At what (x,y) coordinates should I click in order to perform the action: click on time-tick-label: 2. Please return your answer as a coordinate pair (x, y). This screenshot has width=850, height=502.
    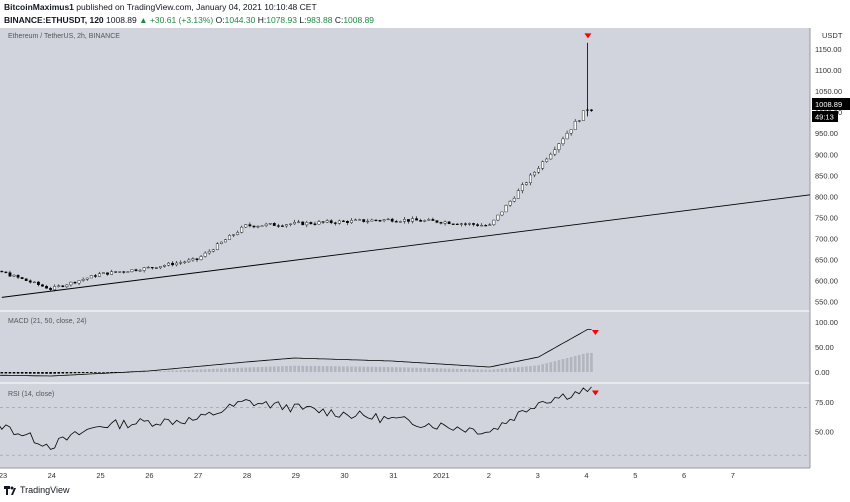
    Looking at the image, I should click on (489, 475).